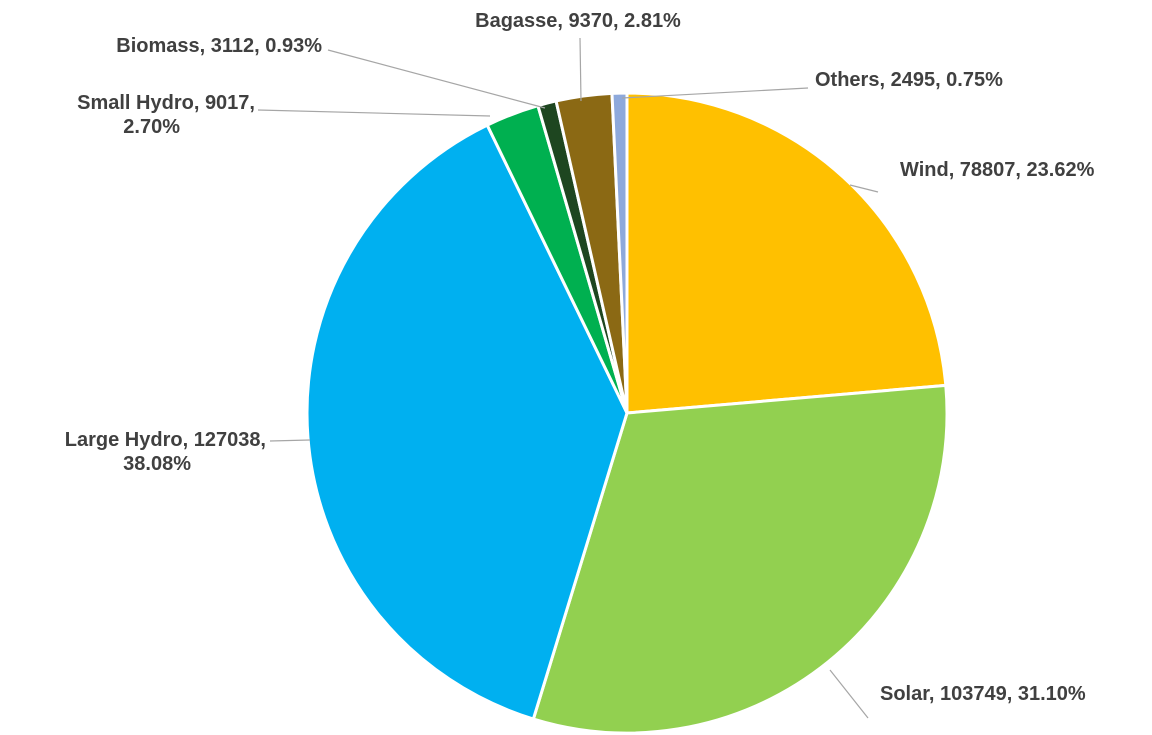 The height and width of the screenshot is (735, 1152). Describe the element at coordinates (374, 113) in the screenshot. I see `leader-line-small-hydro` at that location.